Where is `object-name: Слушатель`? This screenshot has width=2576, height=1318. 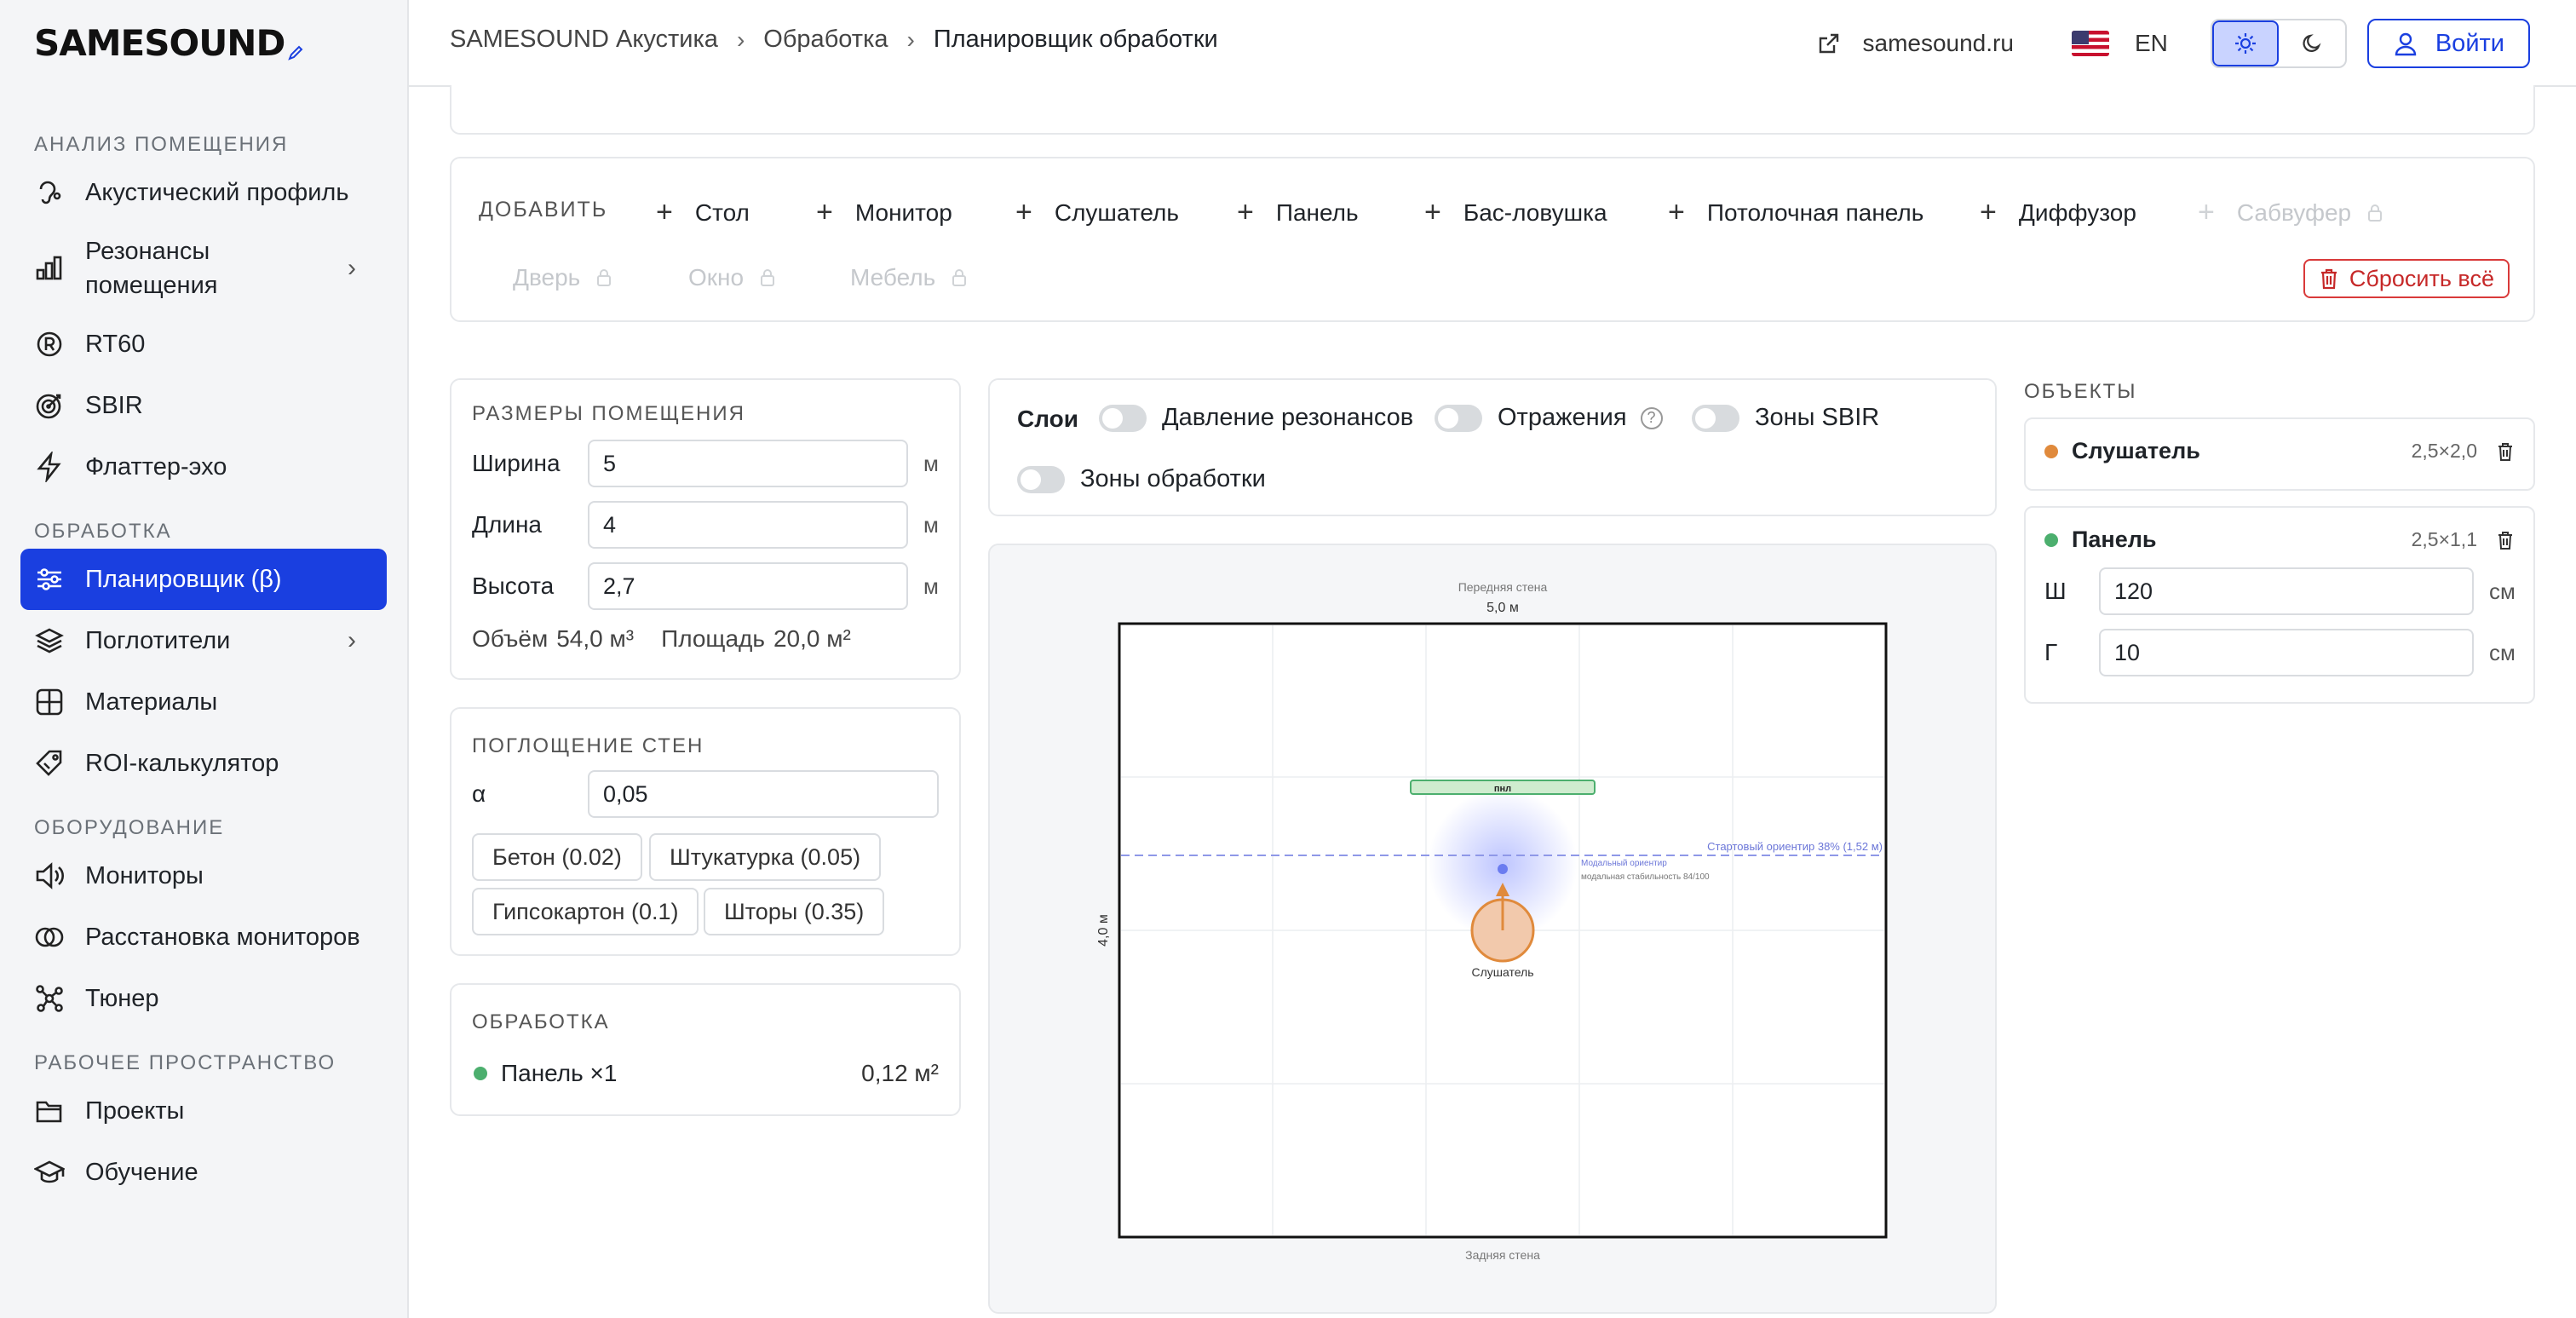 object-name: Слушатель is located at coordinates (2136, 450).